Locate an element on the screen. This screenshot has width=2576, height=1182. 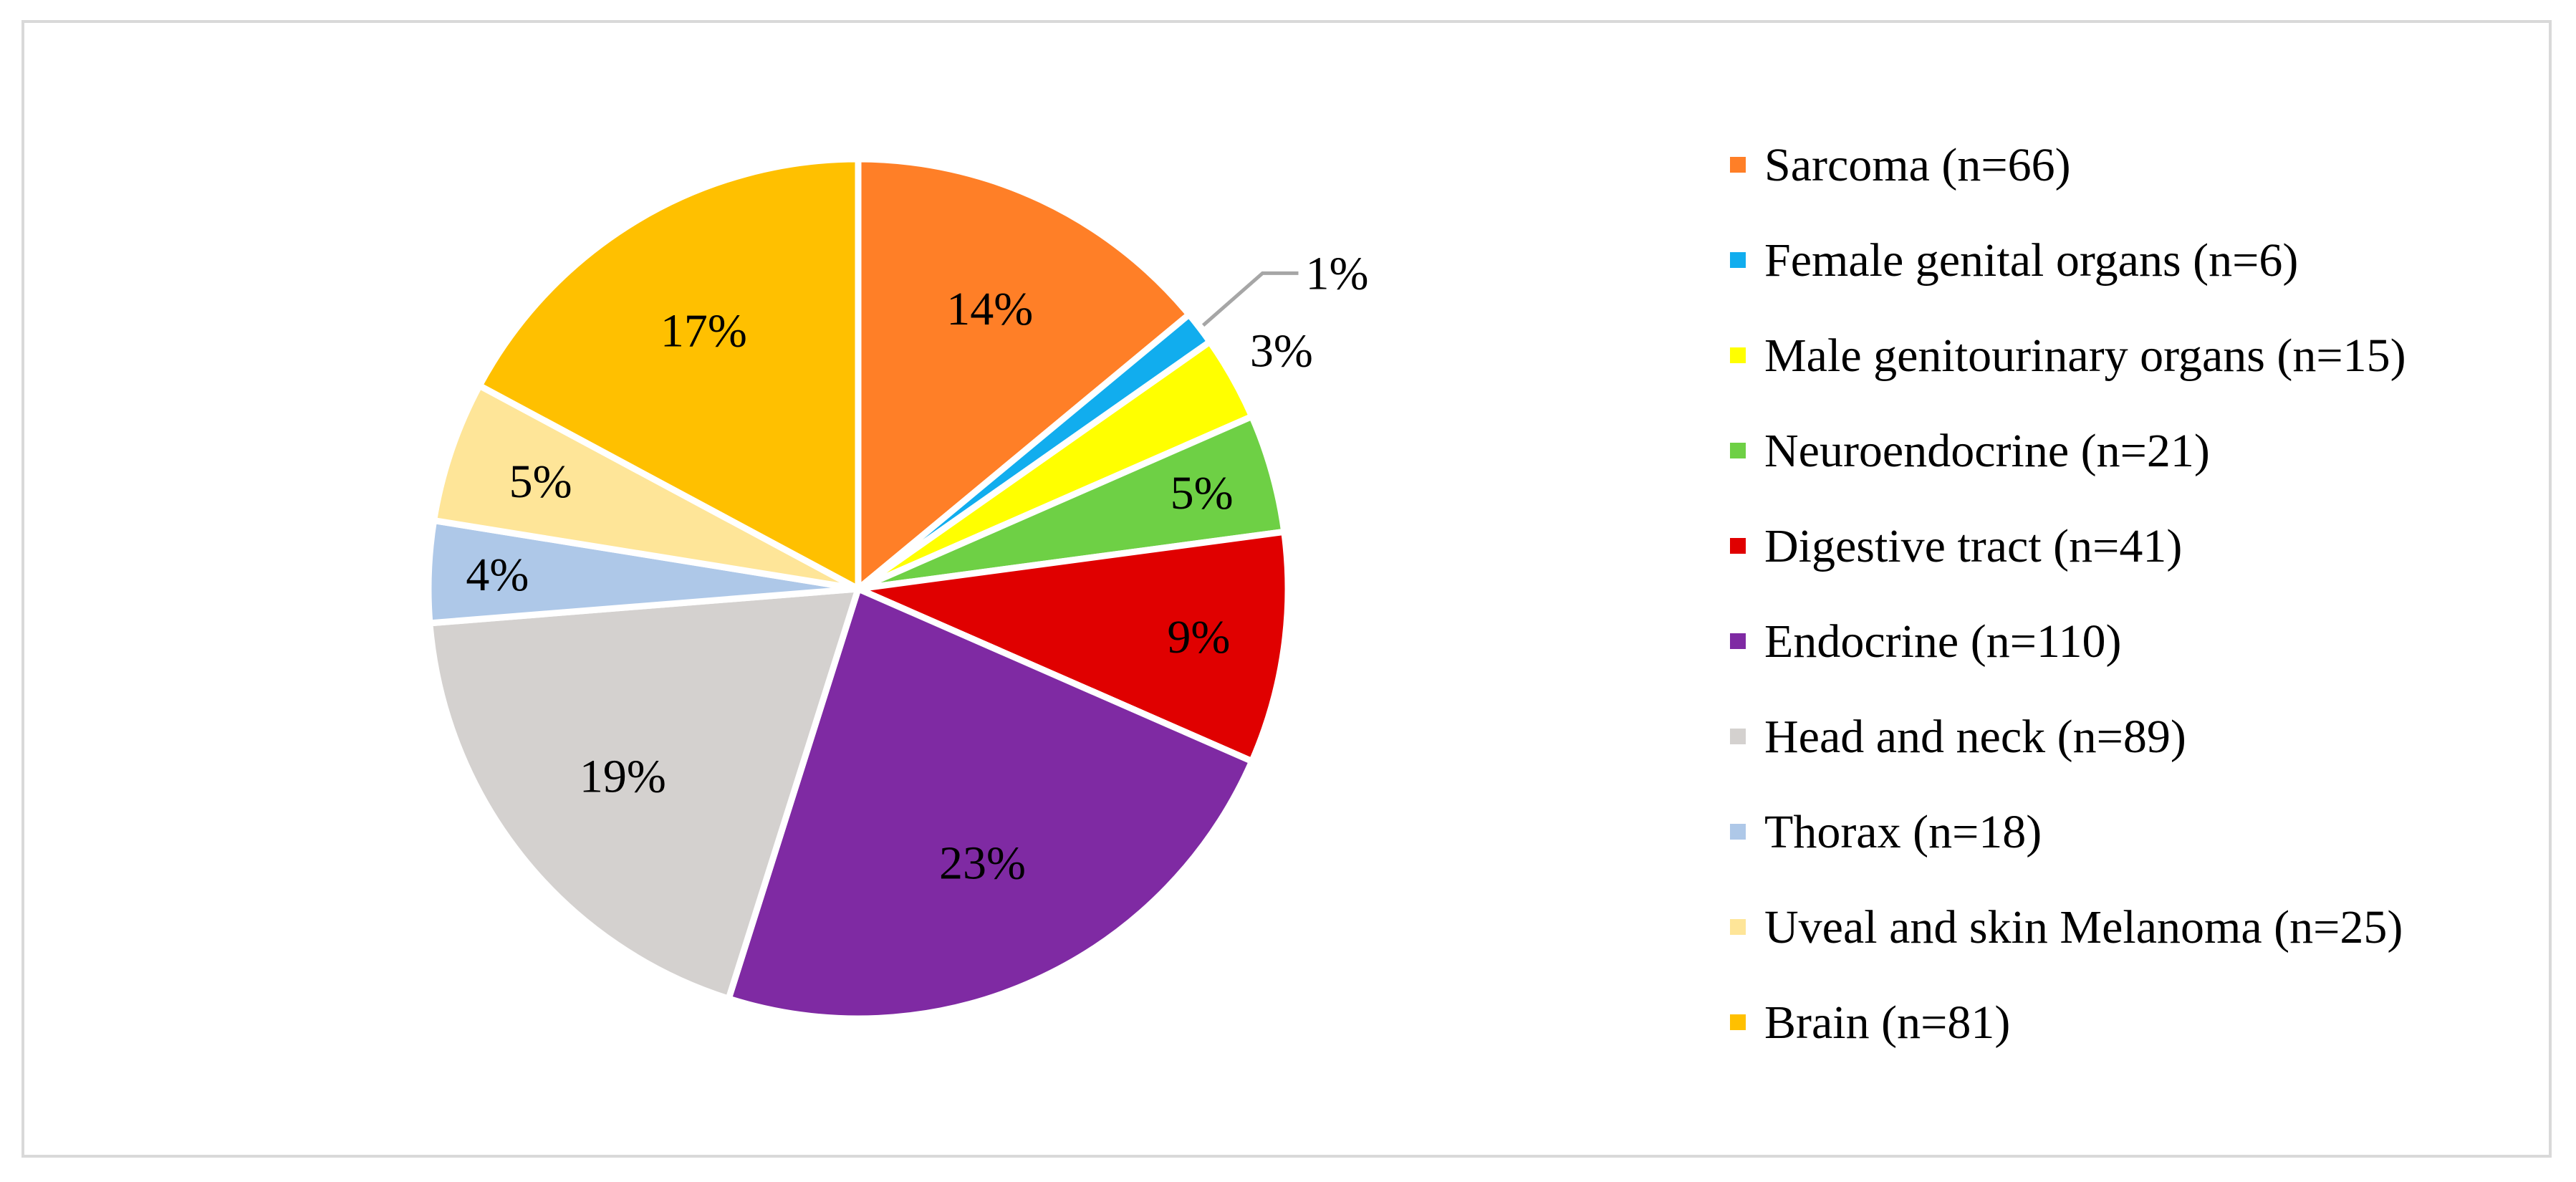
leader-line is located at coordinates (1250, 299).